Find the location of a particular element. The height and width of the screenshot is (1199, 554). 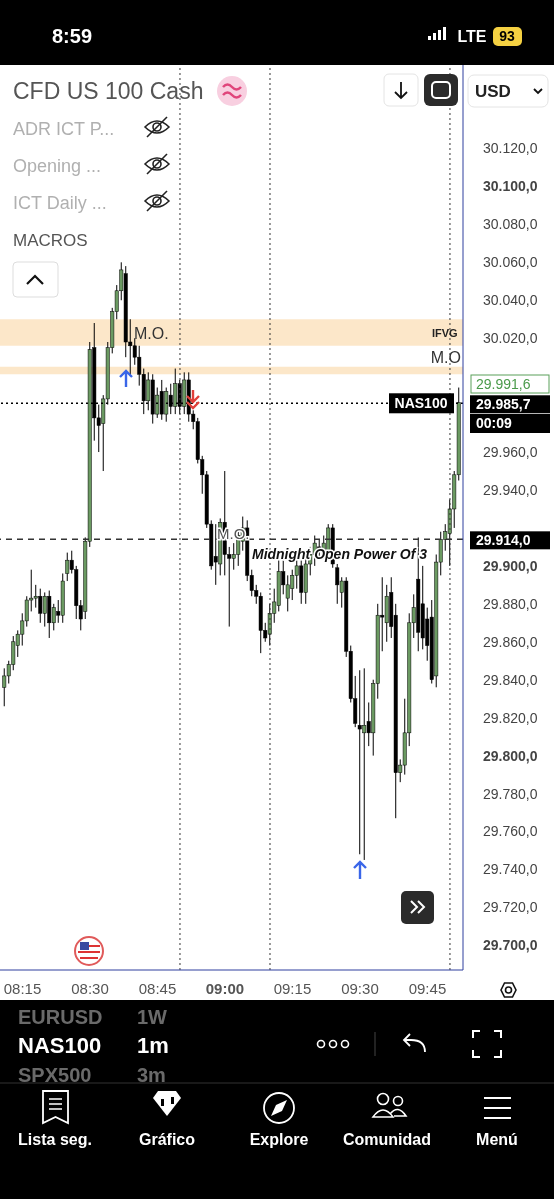

y-tick-label: 29.860,0 is located at coordinates (510, 641).